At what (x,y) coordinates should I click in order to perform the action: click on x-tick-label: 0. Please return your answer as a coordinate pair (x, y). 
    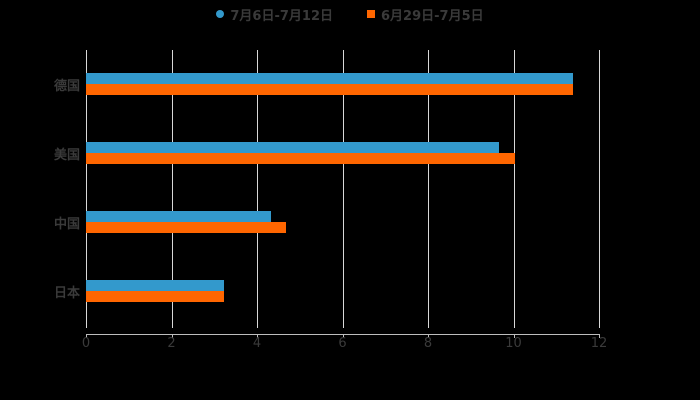
    Looking at the image, I should click on (86, 343).